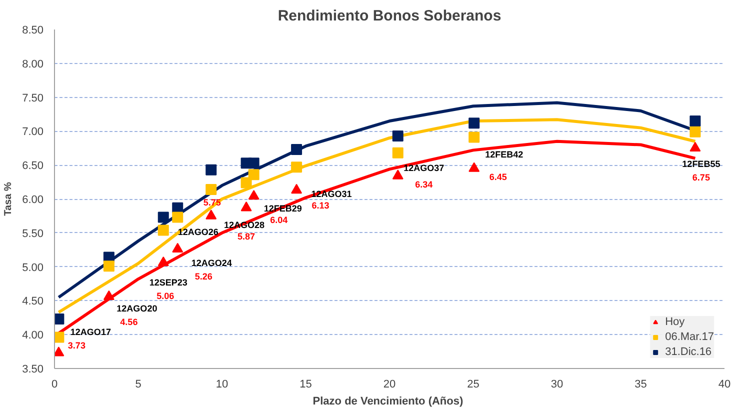 This screenshot has width=748, height=410. Describe the element at coordinates (165, 296) in the screenshot. I see `data-label: 5.06` at that location.